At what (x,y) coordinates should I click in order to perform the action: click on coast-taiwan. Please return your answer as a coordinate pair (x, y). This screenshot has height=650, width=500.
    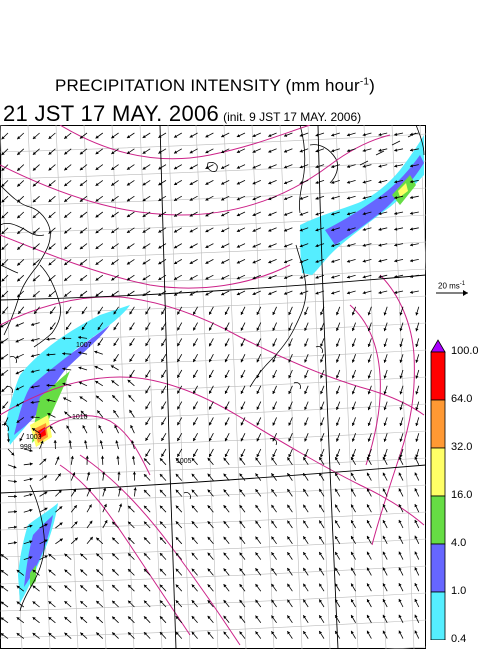
    Looking at the image, I should click on (32, 548).